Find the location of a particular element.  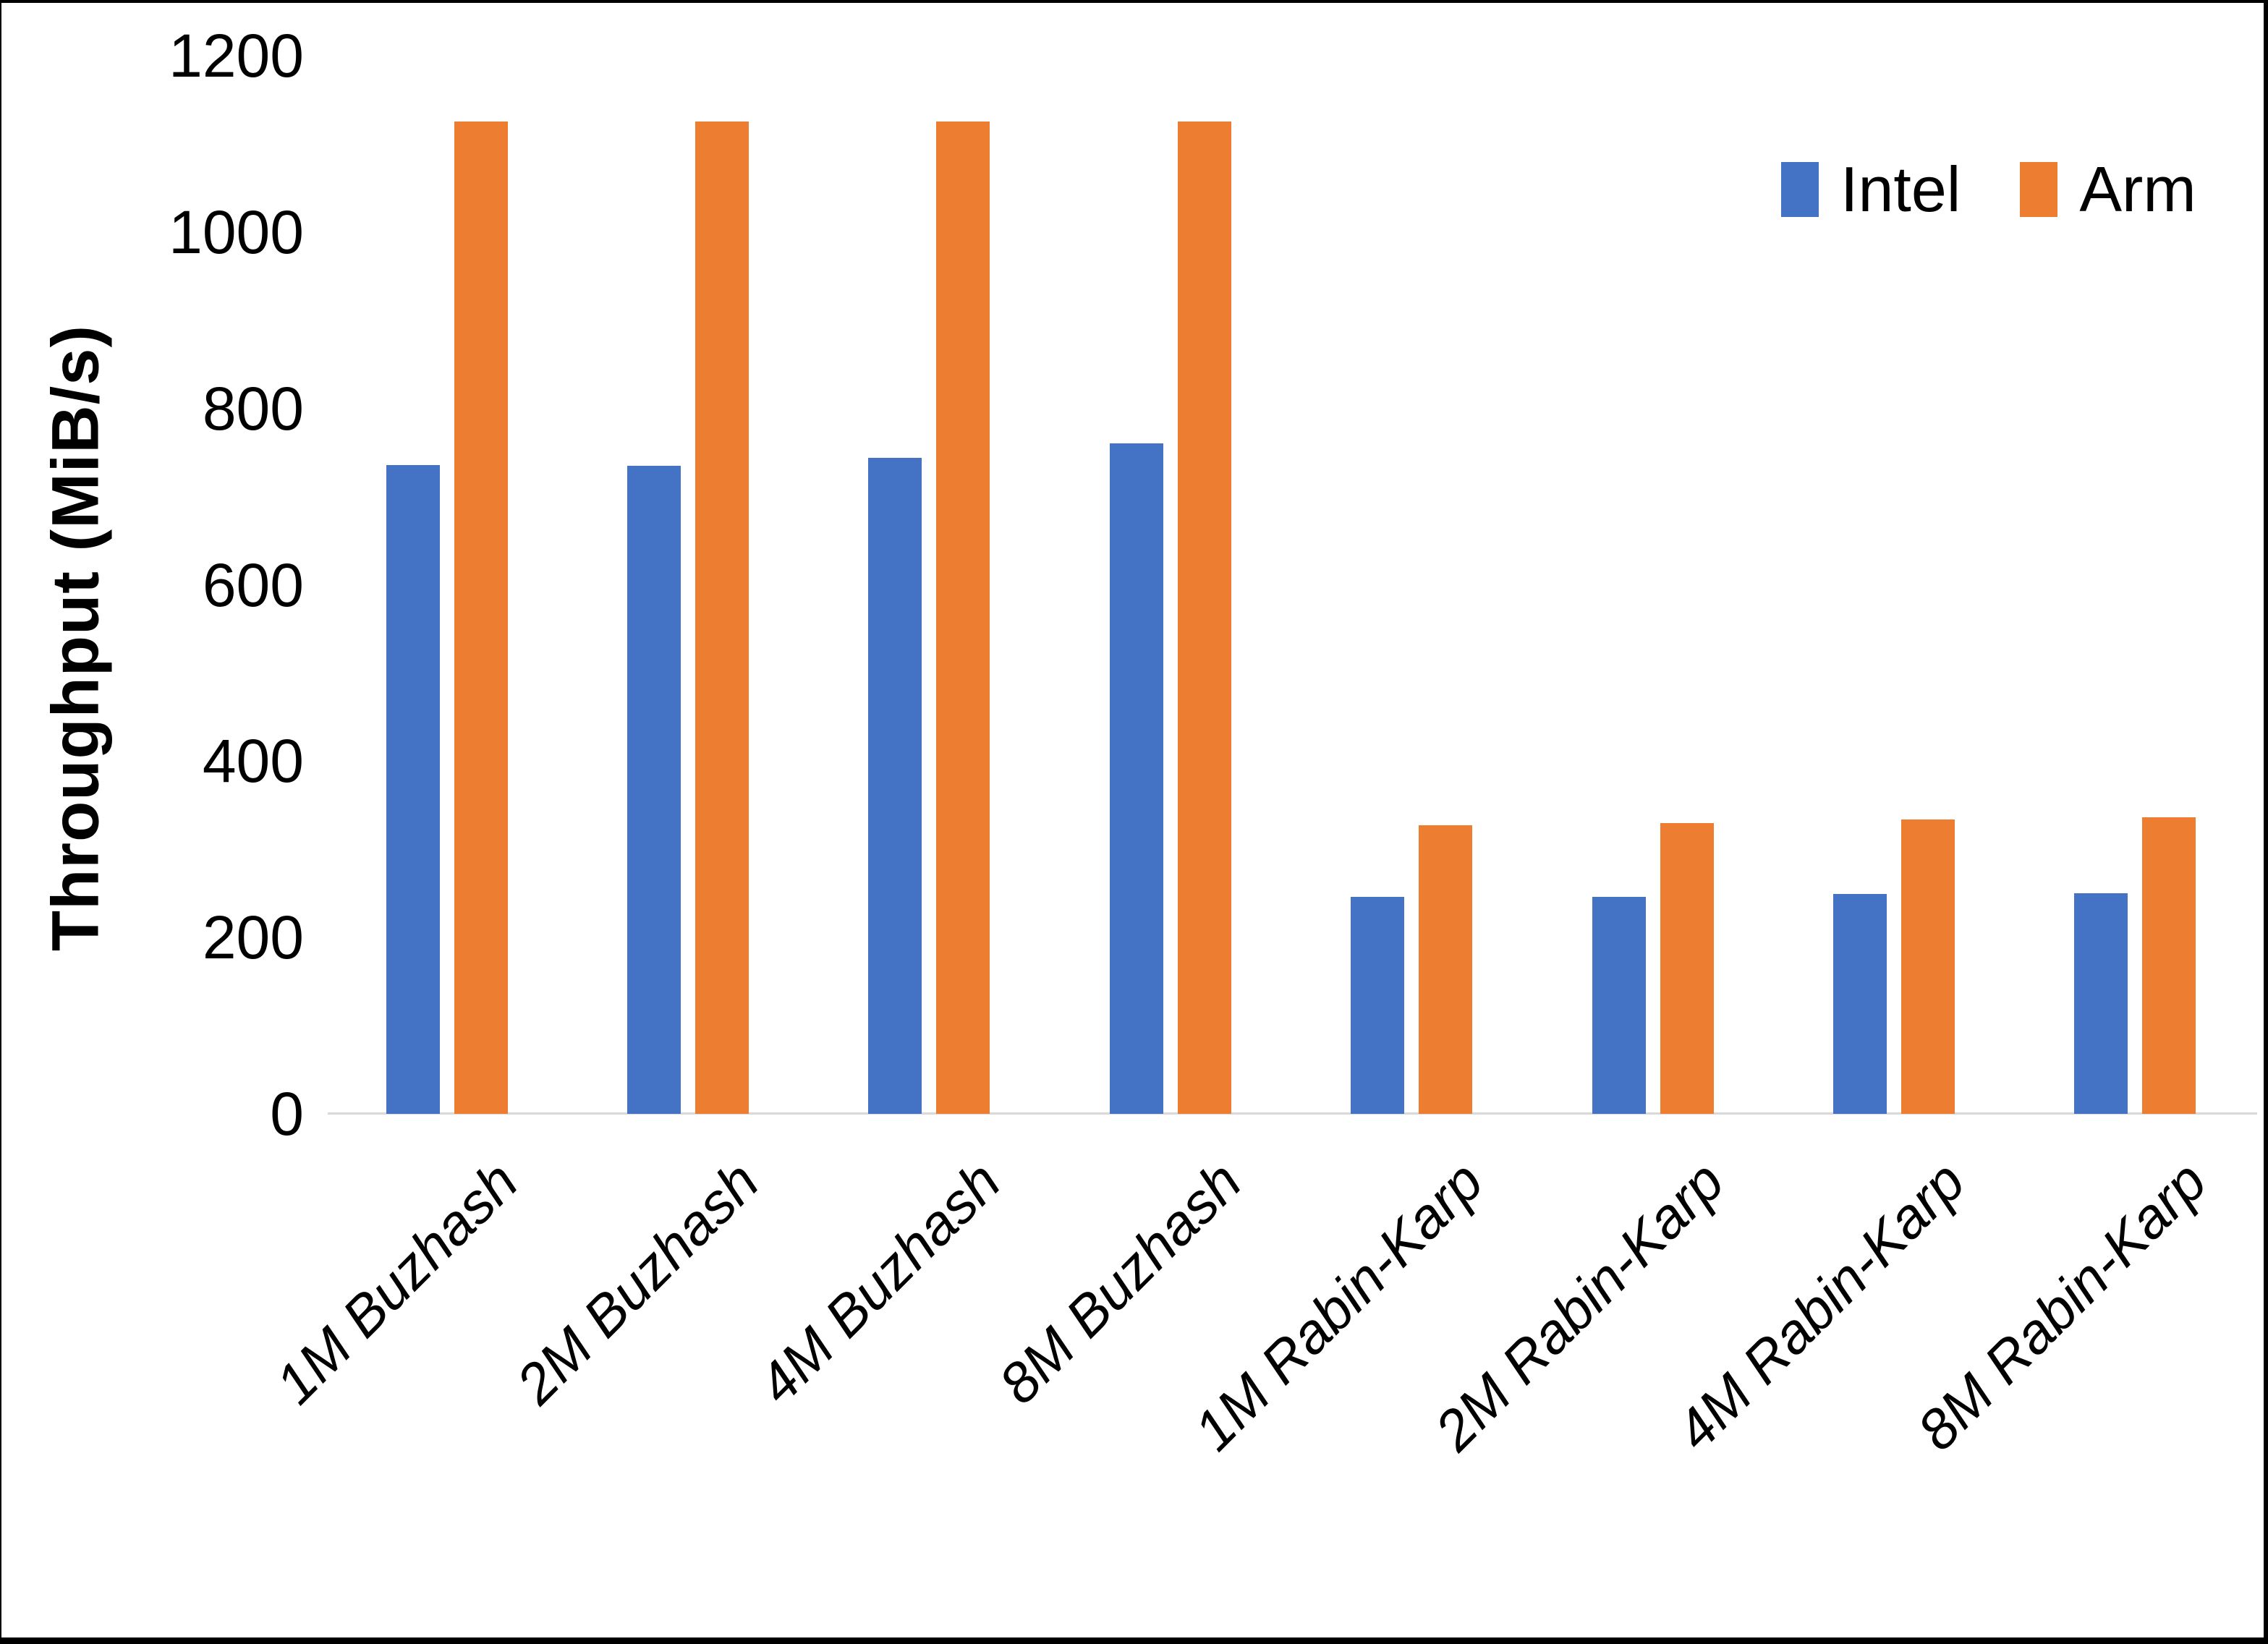

frame-border-top is located at coordinates (1134, 1).